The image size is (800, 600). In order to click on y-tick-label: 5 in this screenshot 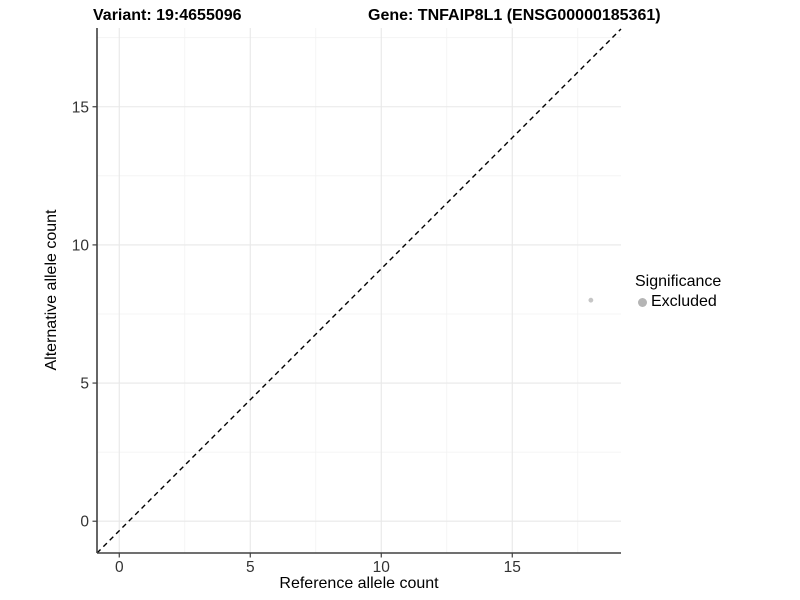, I will do `click(84, 384)`.